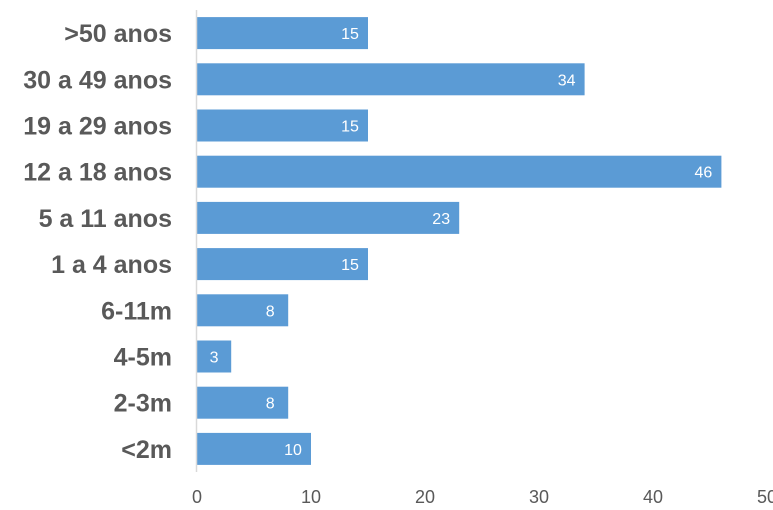 The width and height of the screenshot is (773, 510). I want to click on data-label: 46, so click(704, 173).